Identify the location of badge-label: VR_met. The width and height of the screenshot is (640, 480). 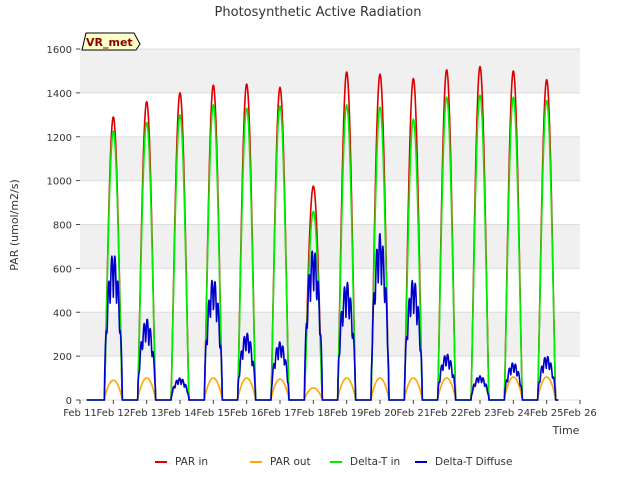
(109, 42).